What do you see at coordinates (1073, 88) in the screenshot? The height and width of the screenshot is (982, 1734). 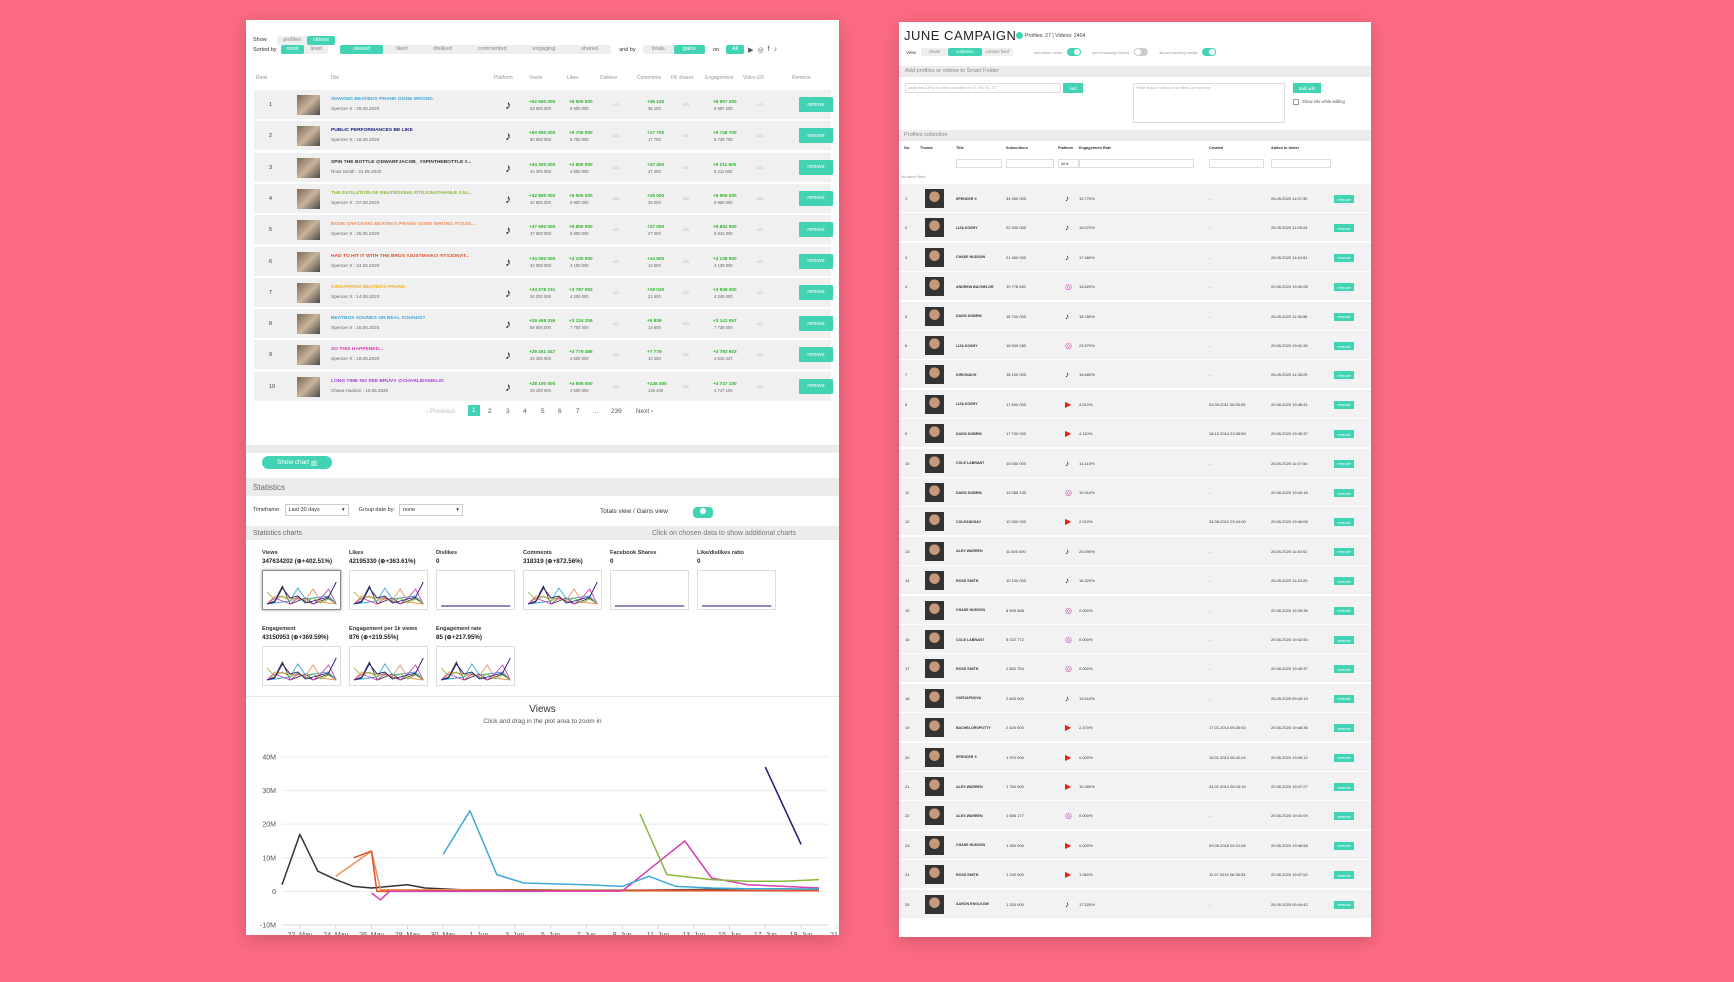 I see `add-button: Add` at bounding box center [1073, 88].